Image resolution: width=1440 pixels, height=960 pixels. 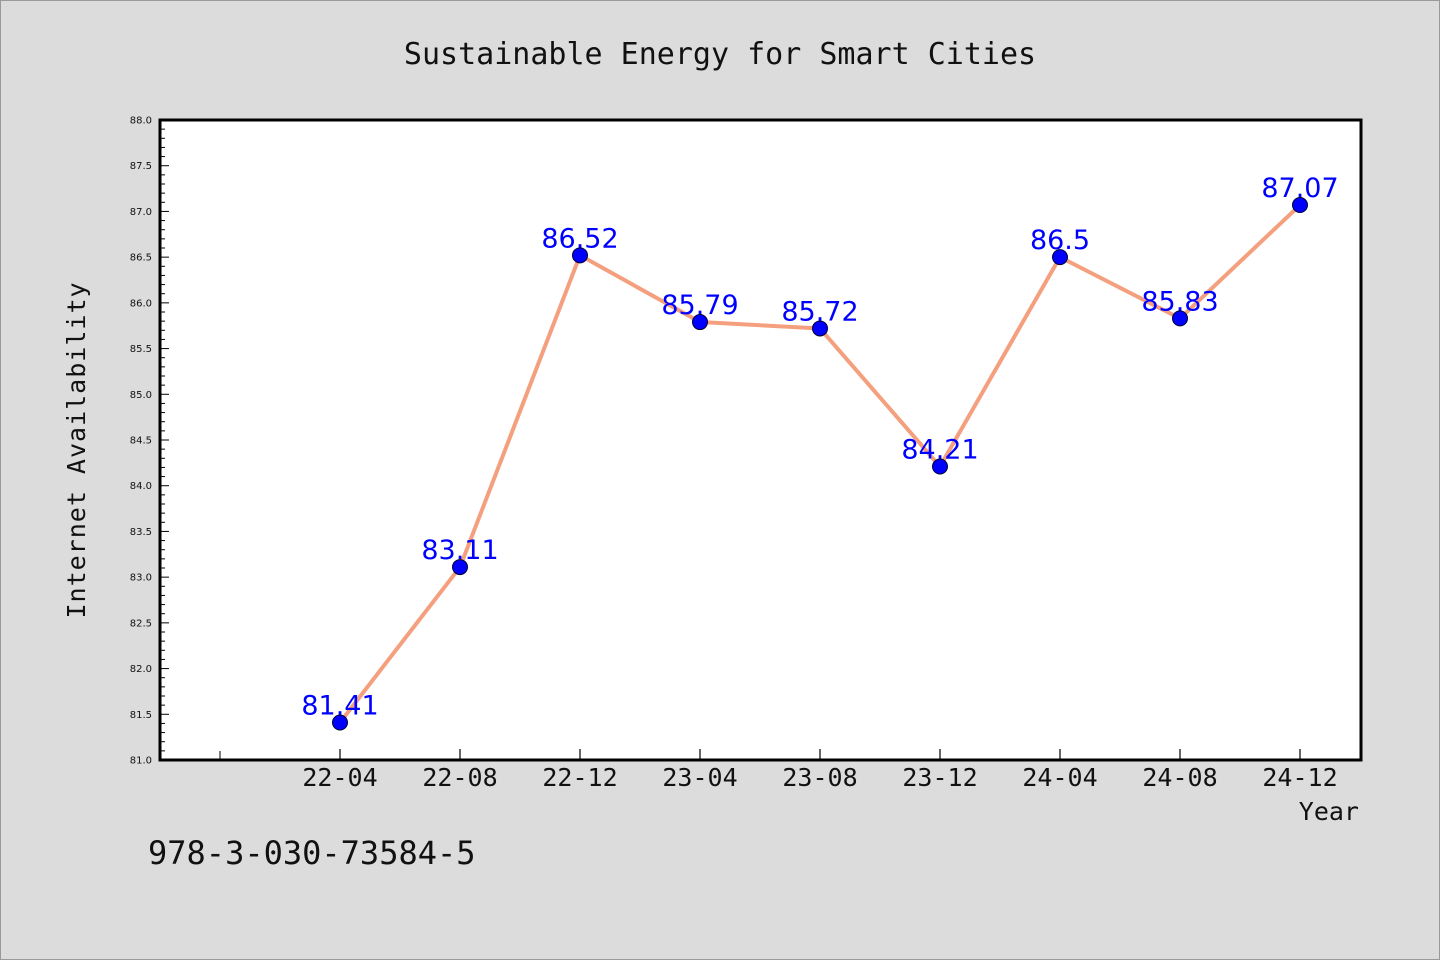 I want to click on x-tick-label: 24-08, so click(x=1179, y=777).